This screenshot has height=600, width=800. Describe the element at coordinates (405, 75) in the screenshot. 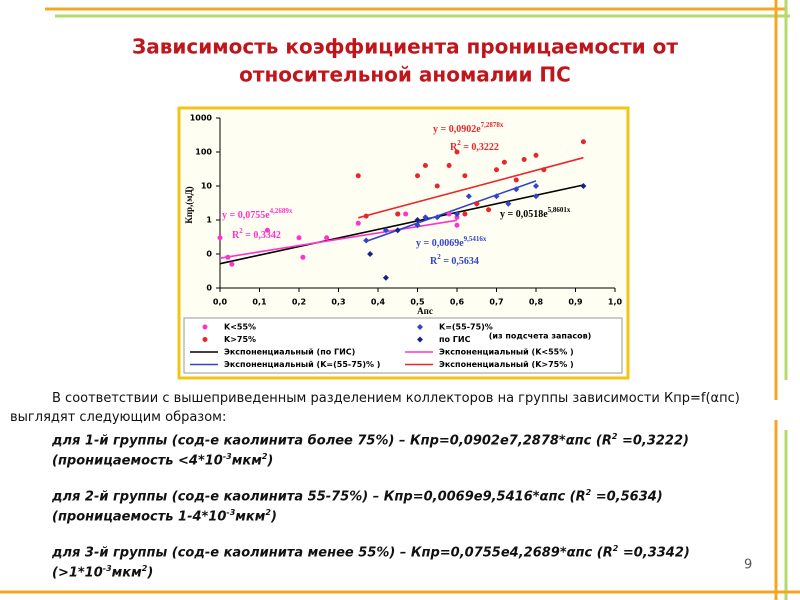

I see `title: относительной аномалии ПС` at that location.